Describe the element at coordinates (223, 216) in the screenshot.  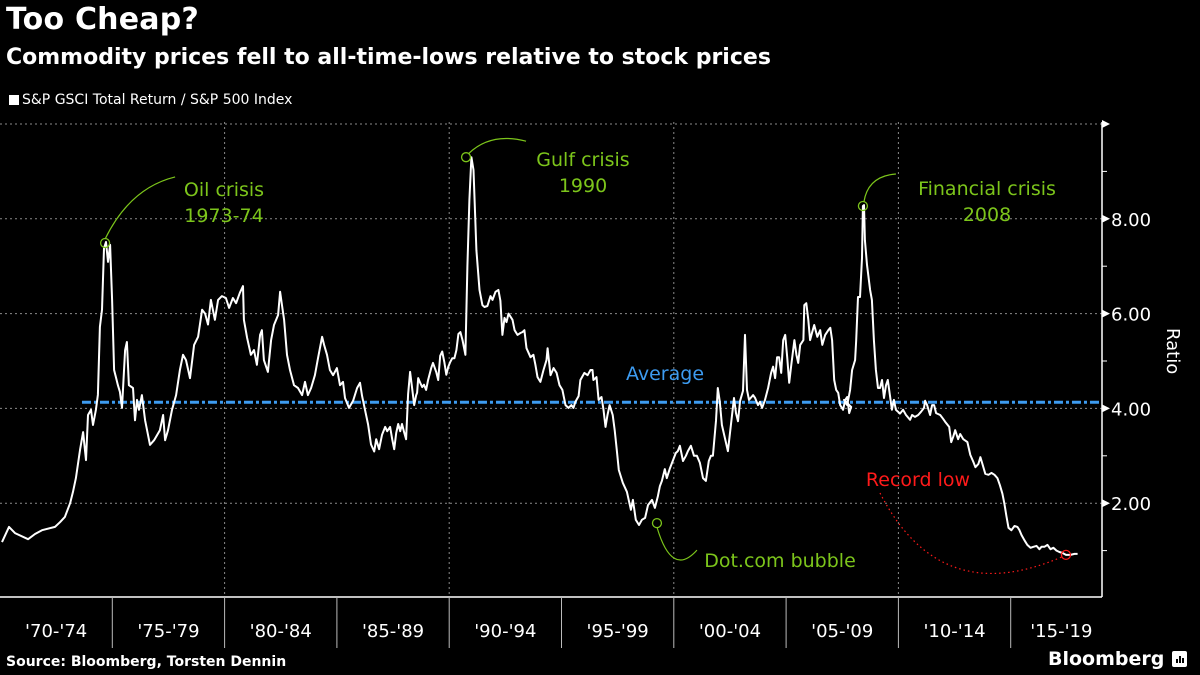
I see `annotation-label: 1973-74` at that location.